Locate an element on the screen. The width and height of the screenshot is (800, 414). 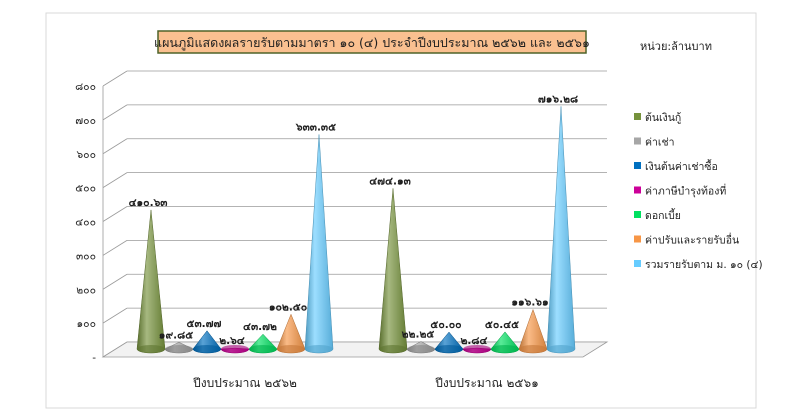
legend-item: ค่าเช่า is located at coordinates (654, 143).